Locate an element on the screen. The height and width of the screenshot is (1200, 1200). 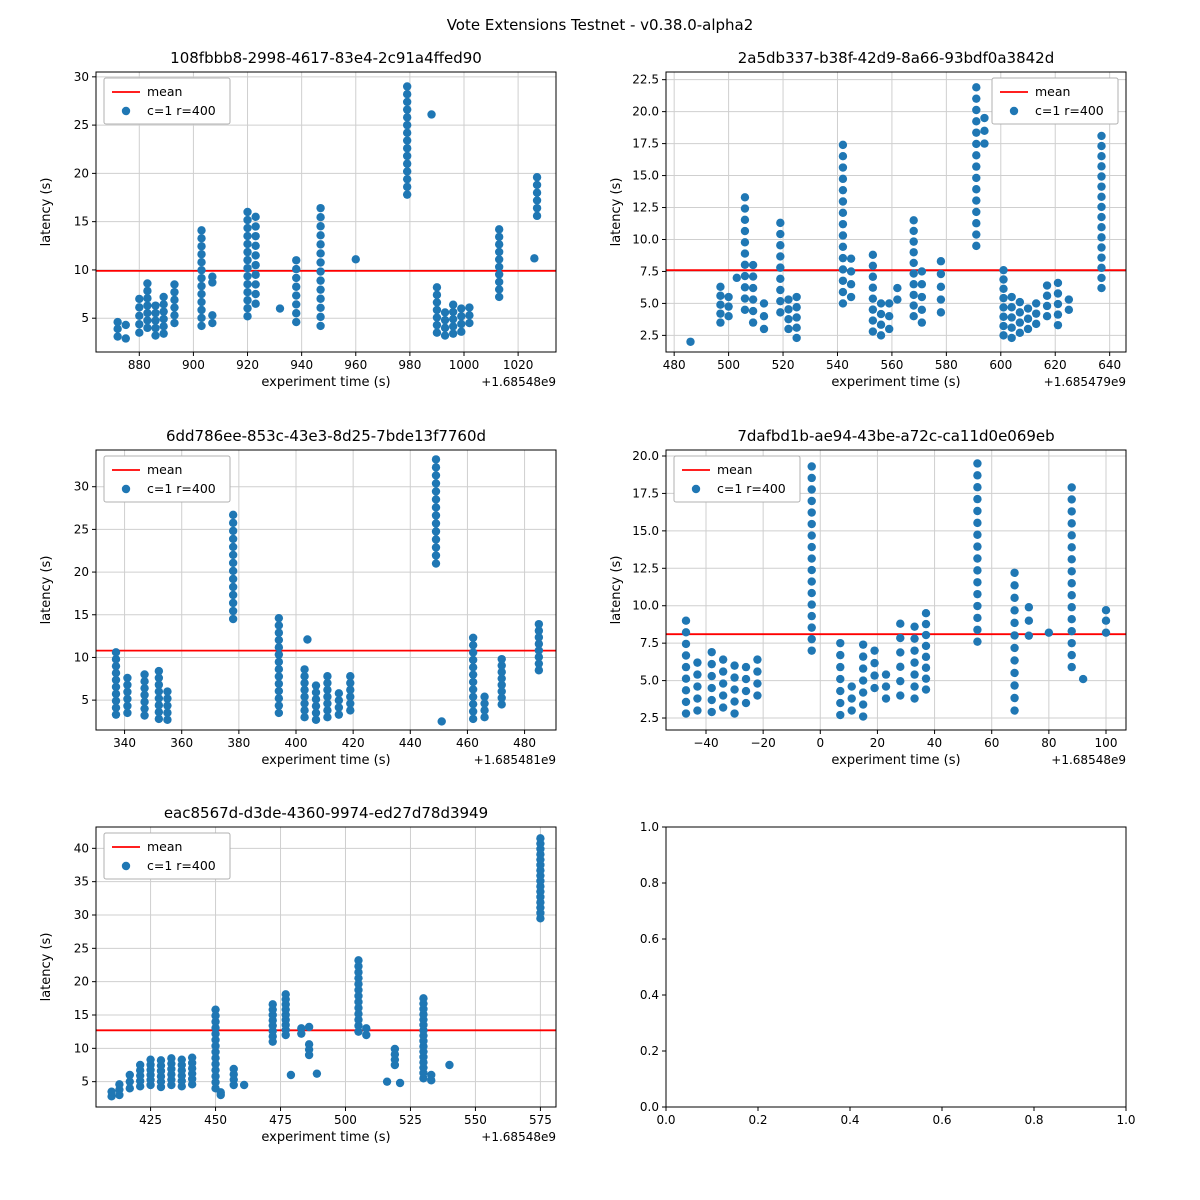
svg-text:2a5db337-b38f-42d9-8a66-93bdf0: 2a5db337-b38f-42d9-8a66-93bdf0a3842d is located at coordinates (896, 58).